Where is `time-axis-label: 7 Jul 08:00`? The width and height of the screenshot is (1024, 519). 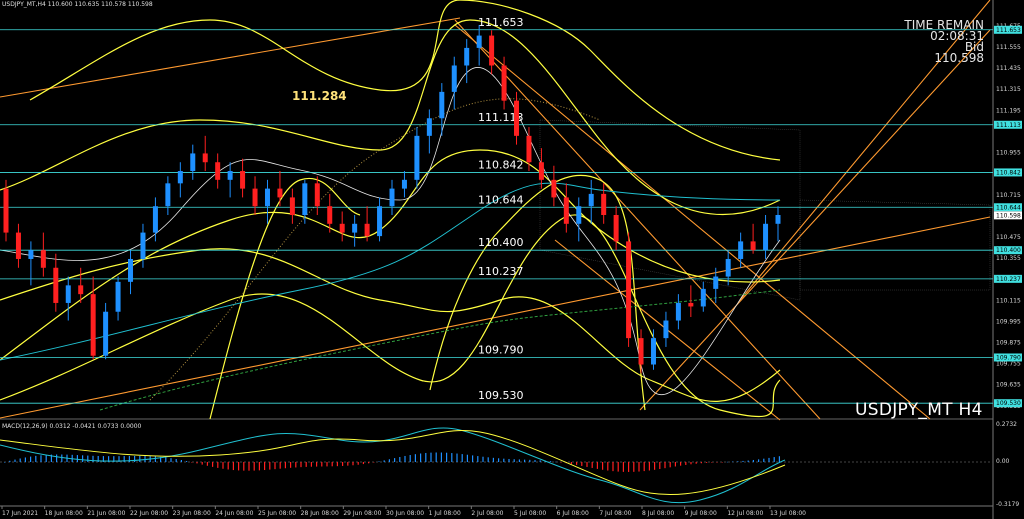 time-axis-label: 7 Jul 08:00 is located at coordinates (615, 513).